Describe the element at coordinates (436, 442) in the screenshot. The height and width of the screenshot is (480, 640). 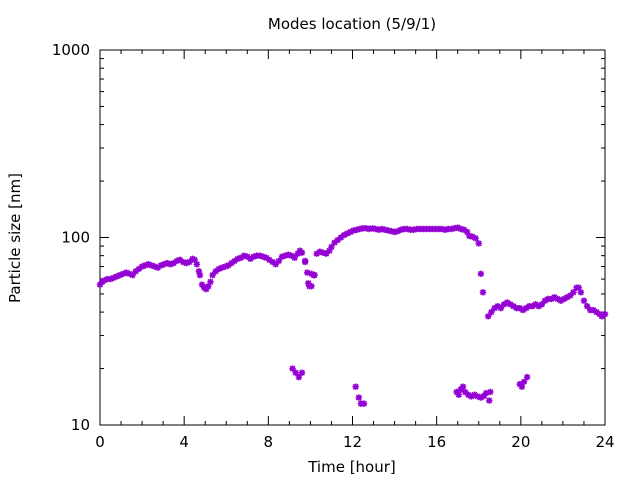
I see `x-tick-label: 16` at that location.